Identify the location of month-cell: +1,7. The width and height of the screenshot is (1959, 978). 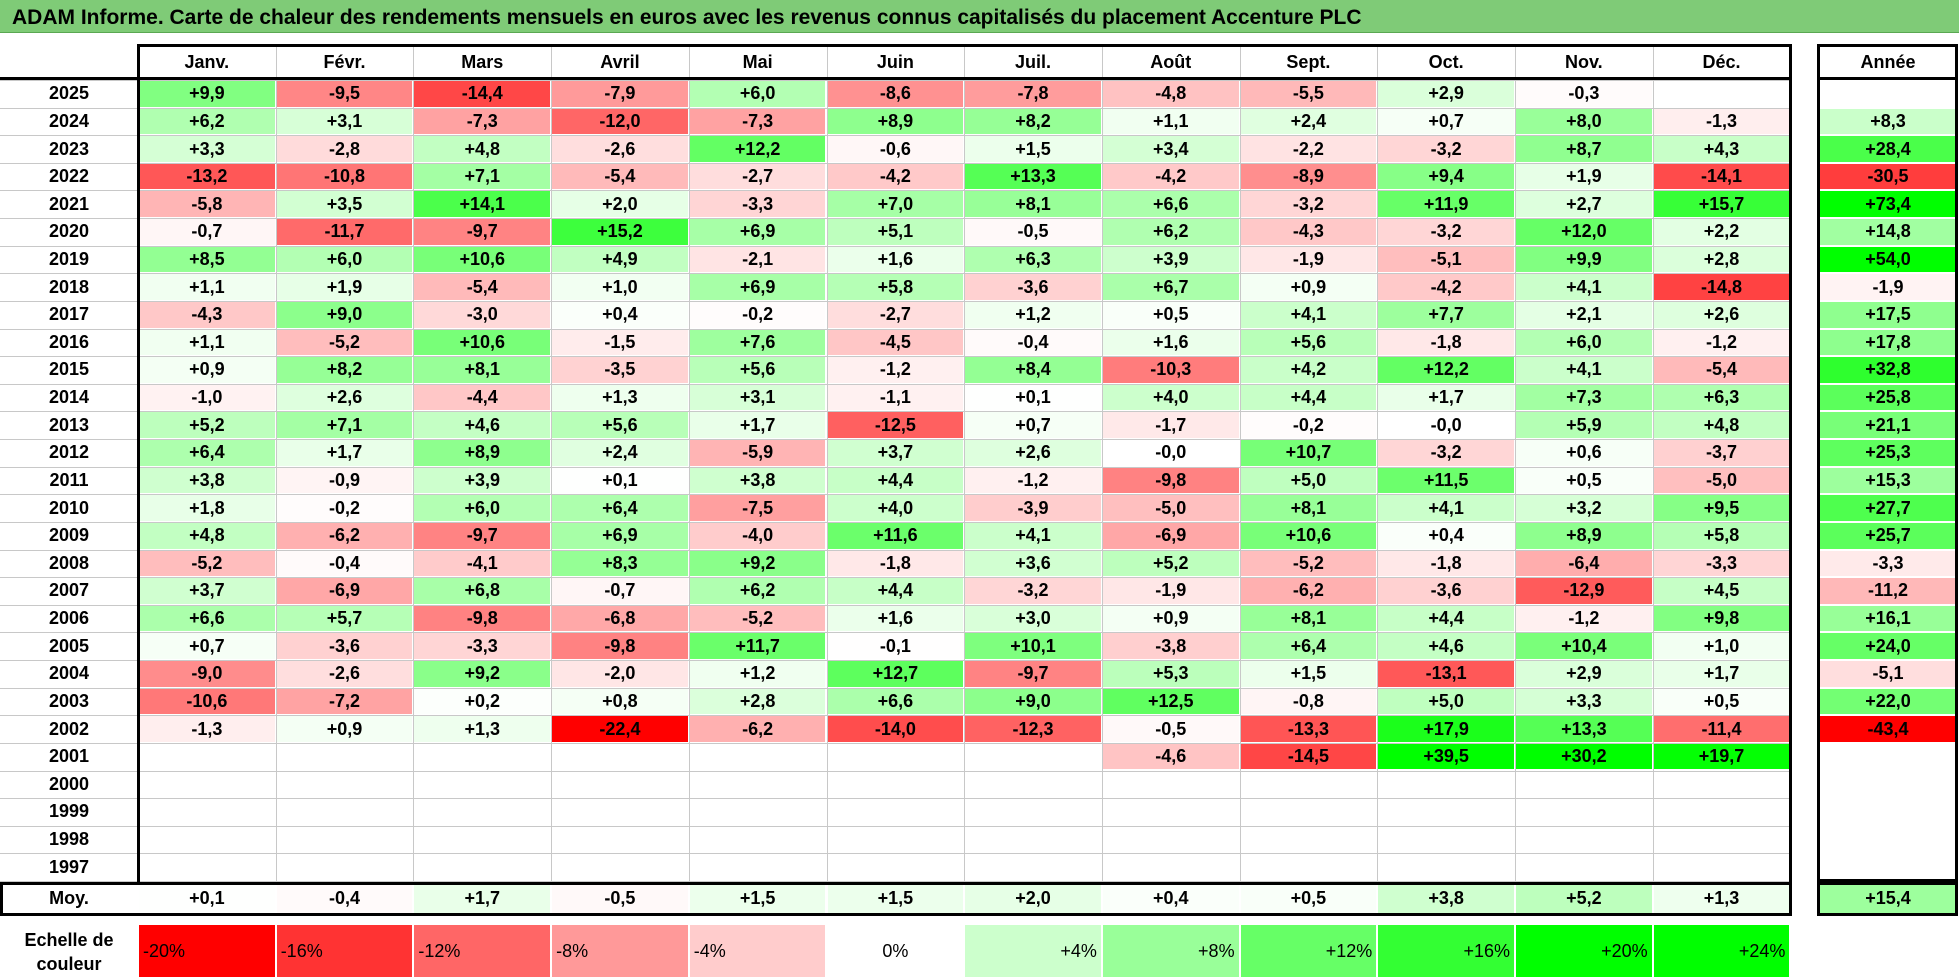
(757, 425).